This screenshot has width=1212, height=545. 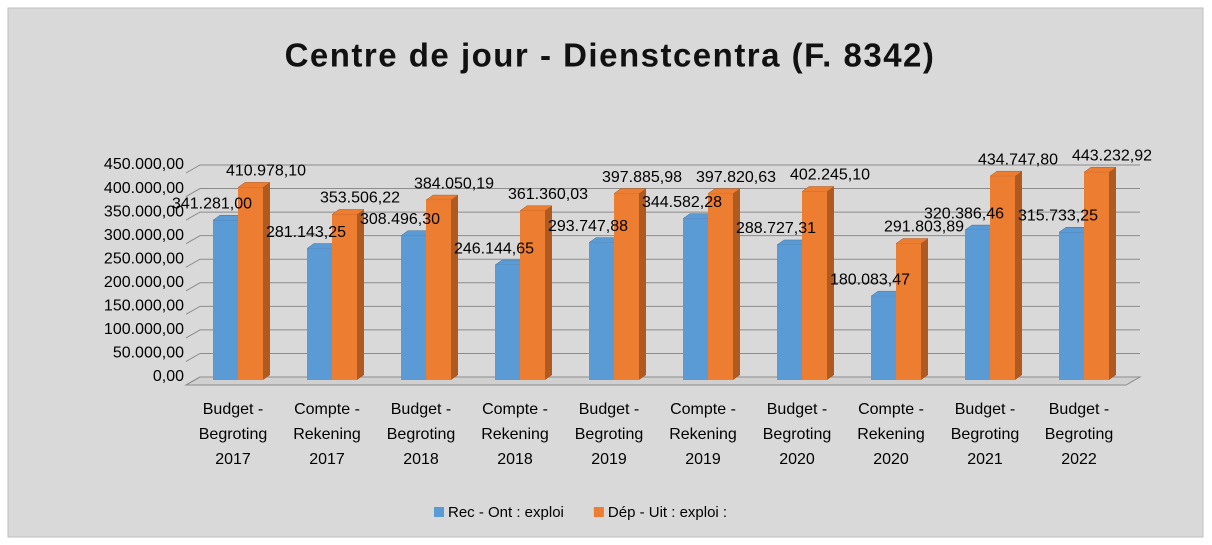 What do you see at coordinates (830, 175) in the screenshot?
I see `data-label: 402.245,10` at bounding box center [830, 175].